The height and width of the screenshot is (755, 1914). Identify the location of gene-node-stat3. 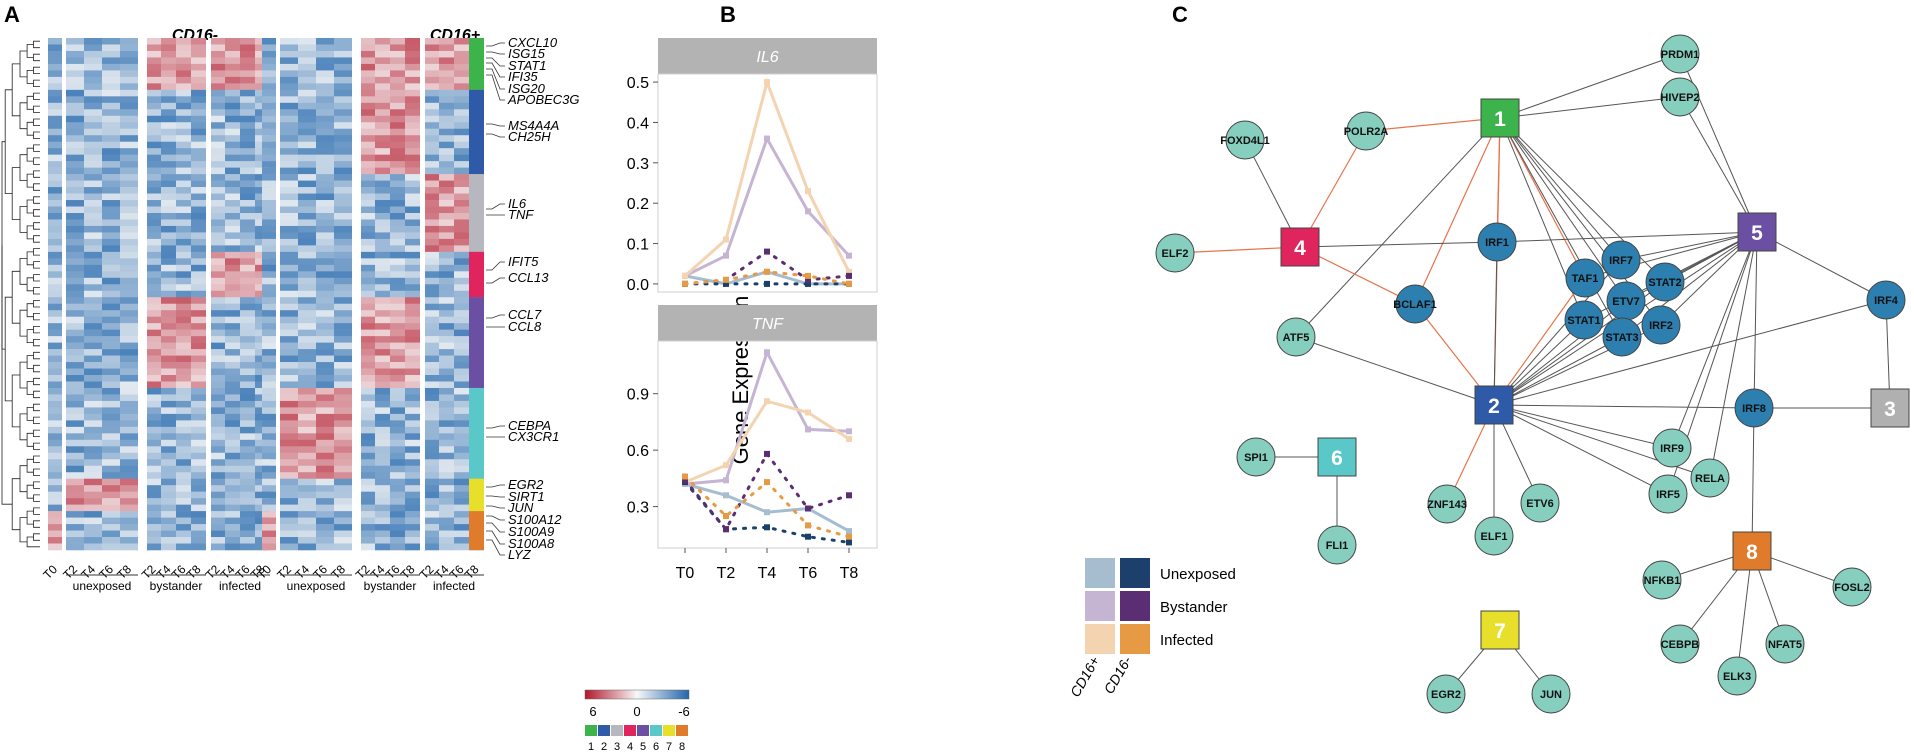
(1622, 337).